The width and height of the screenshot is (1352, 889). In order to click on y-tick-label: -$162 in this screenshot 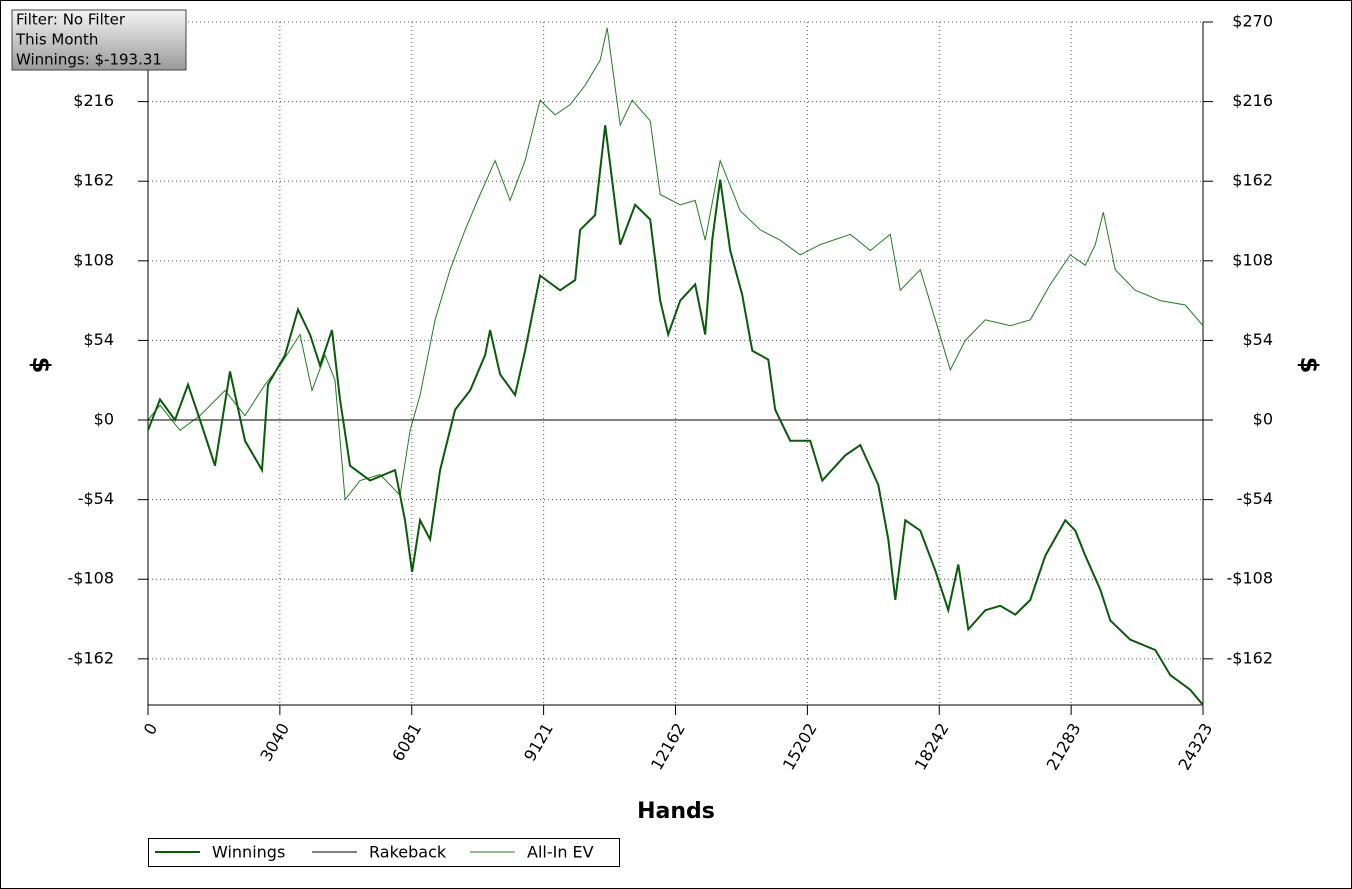, I will do `click(91, 657)`.